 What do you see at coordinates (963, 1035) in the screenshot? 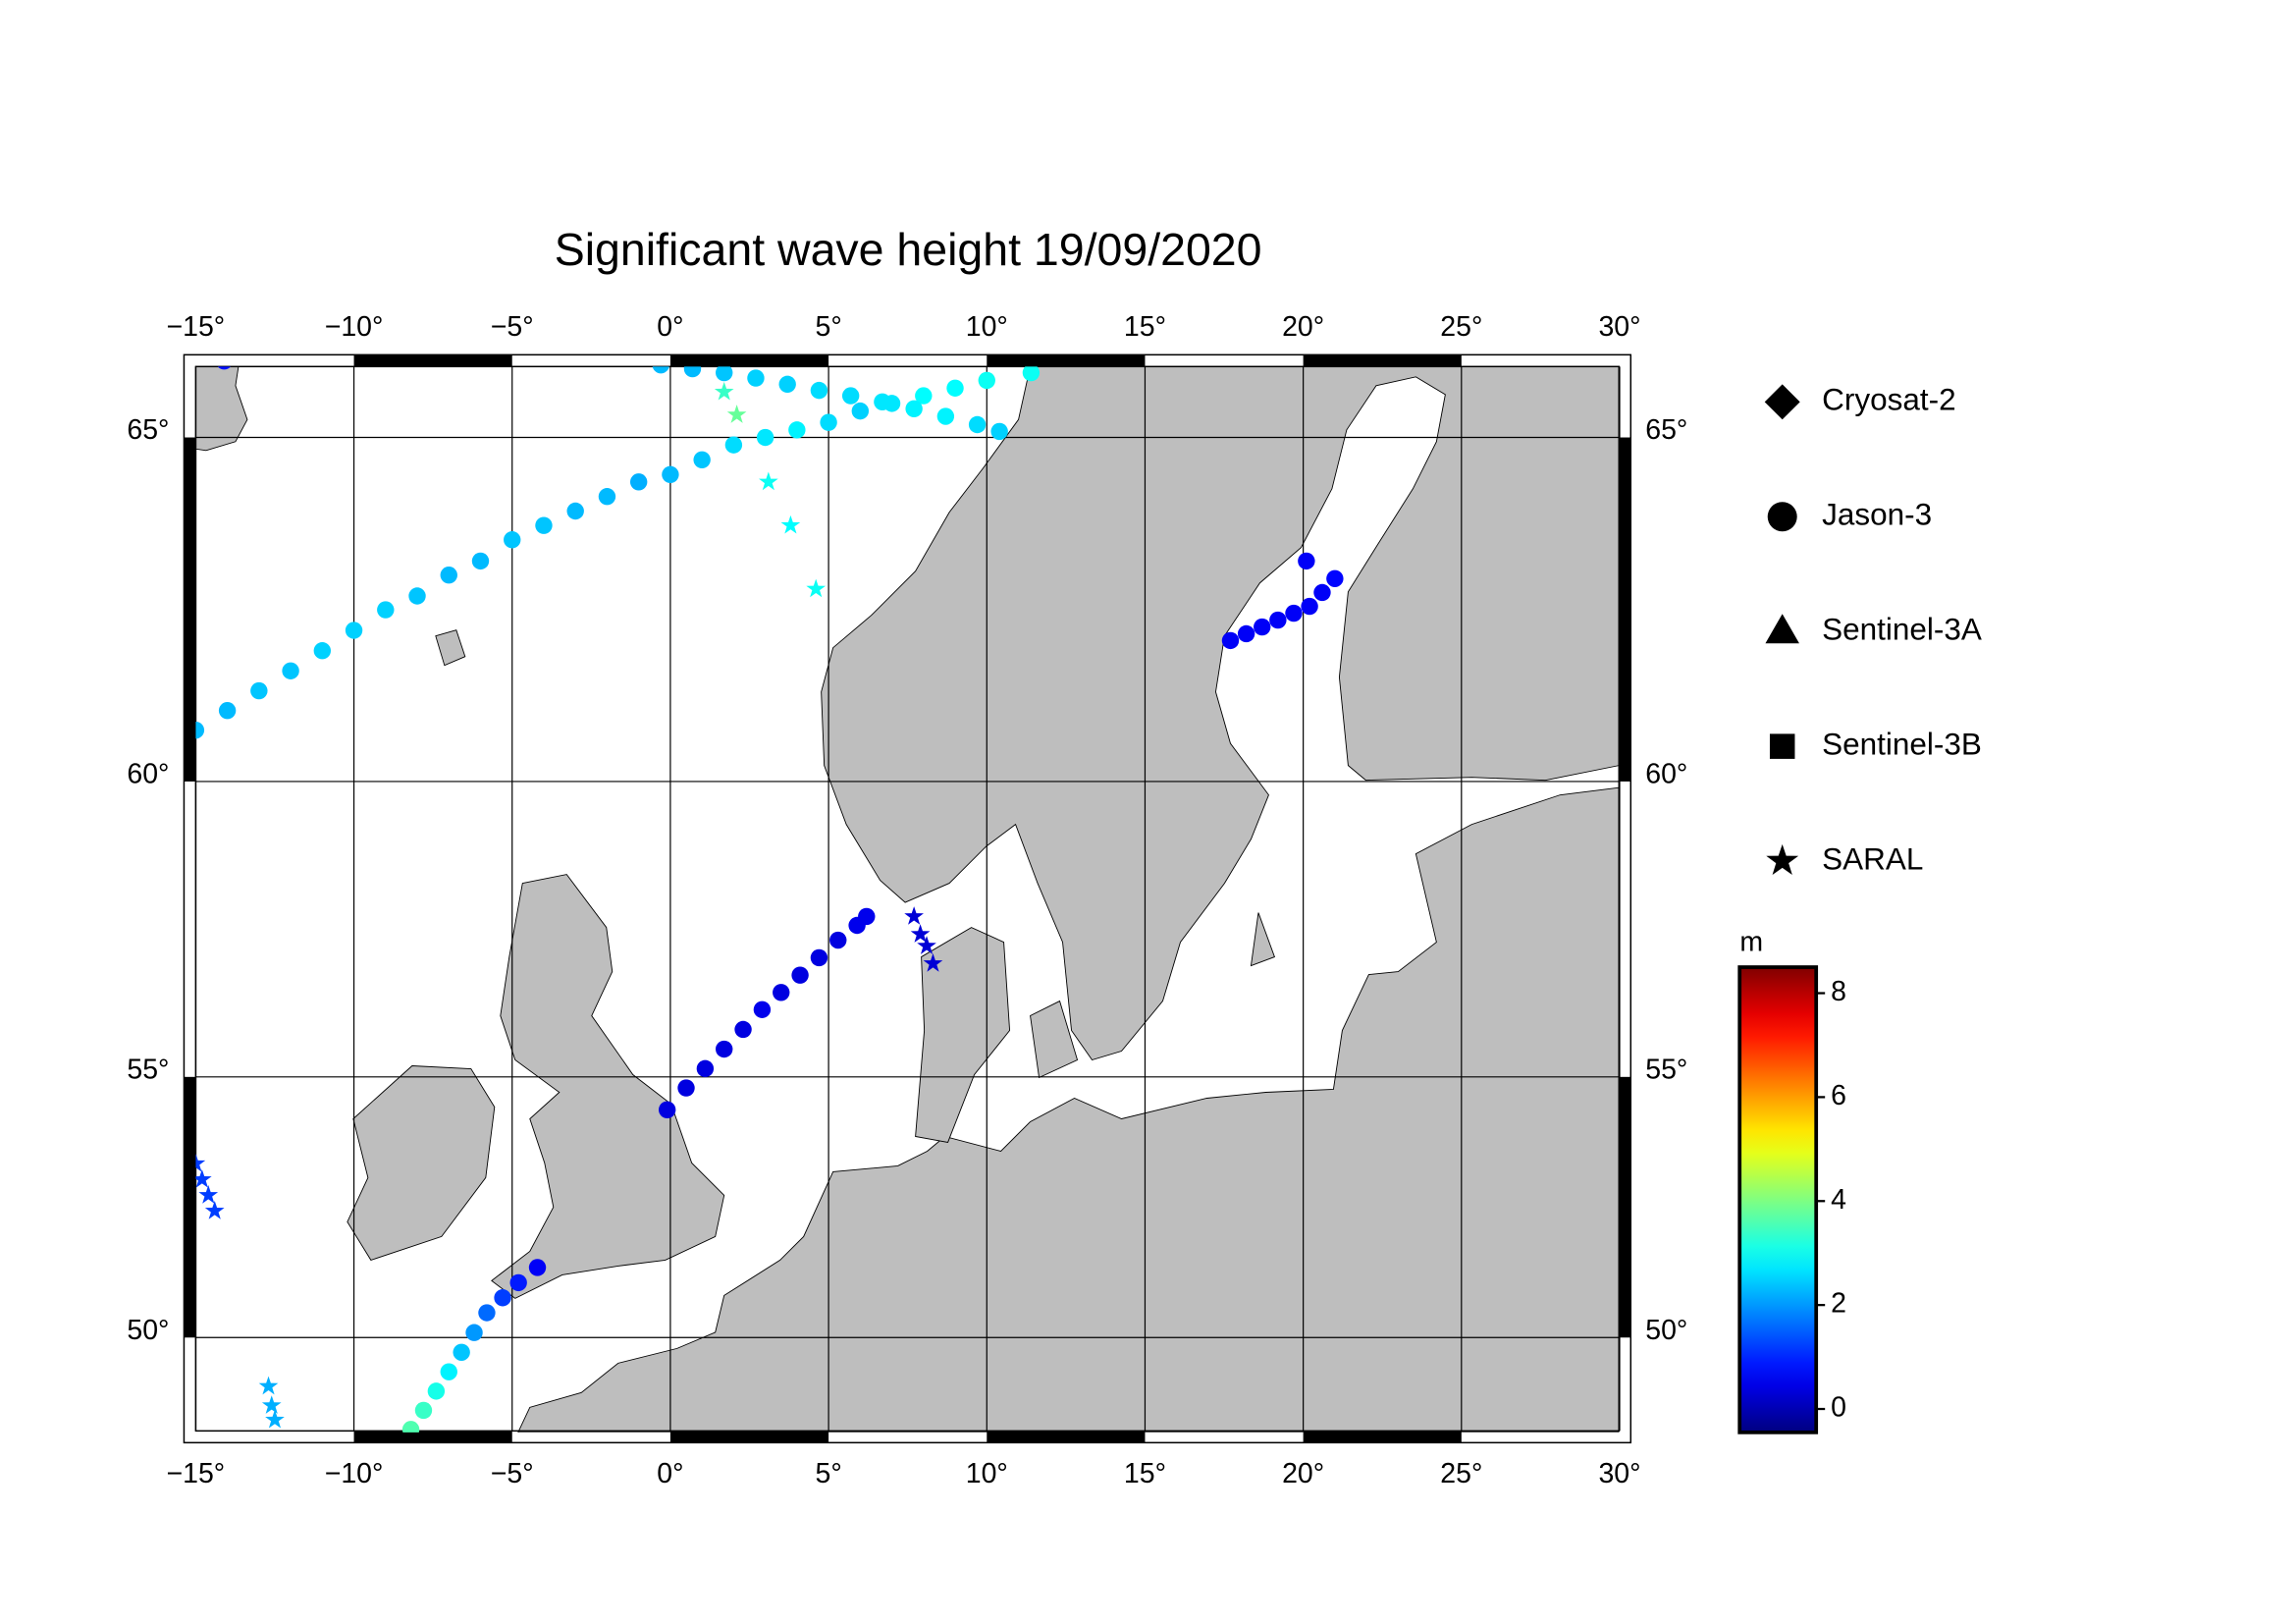
I see `land-denmark` at bounding box center [963, 1035].